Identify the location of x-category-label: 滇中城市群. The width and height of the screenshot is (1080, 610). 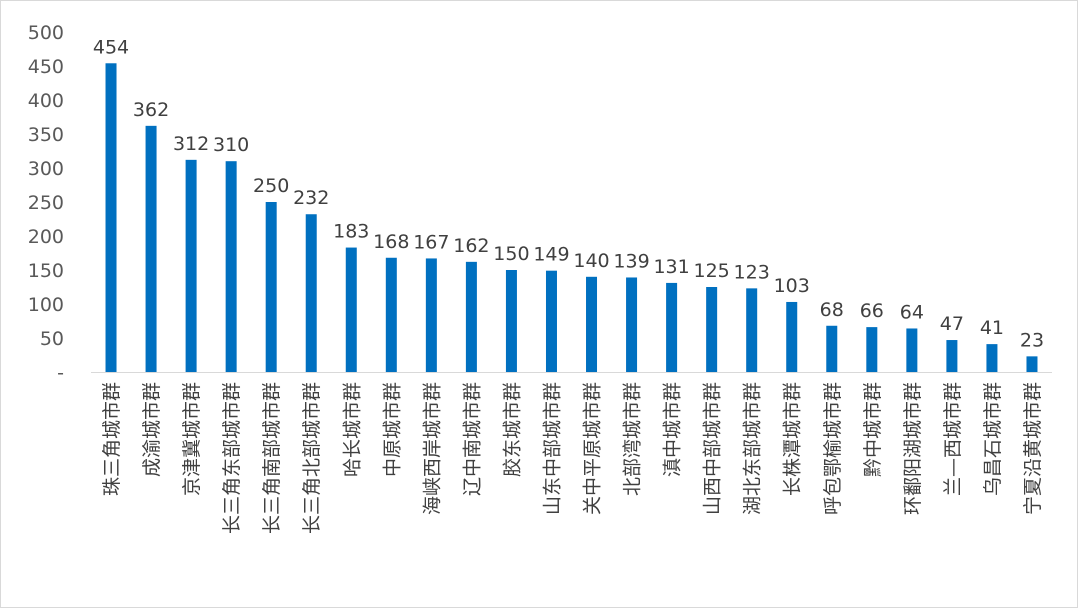
(673, 429).